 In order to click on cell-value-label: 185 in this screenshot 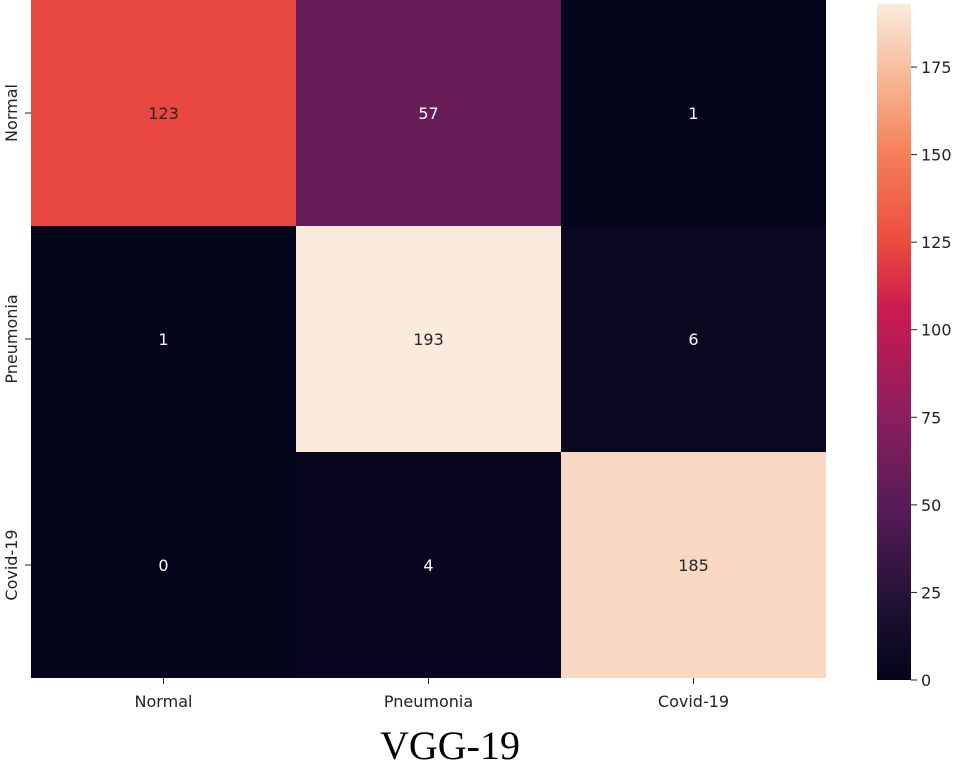, I will do `click(693, 565)`.